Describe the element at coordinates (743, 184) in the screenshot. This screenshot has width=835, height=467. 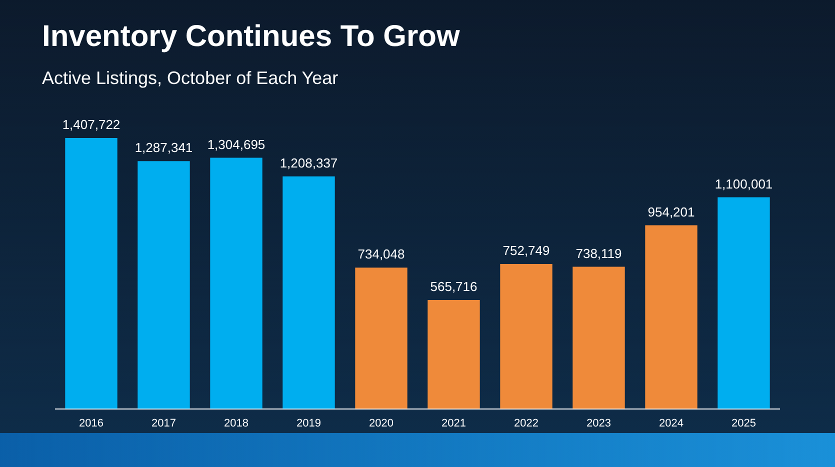
I see `data-label: 1,100,001` at that location.